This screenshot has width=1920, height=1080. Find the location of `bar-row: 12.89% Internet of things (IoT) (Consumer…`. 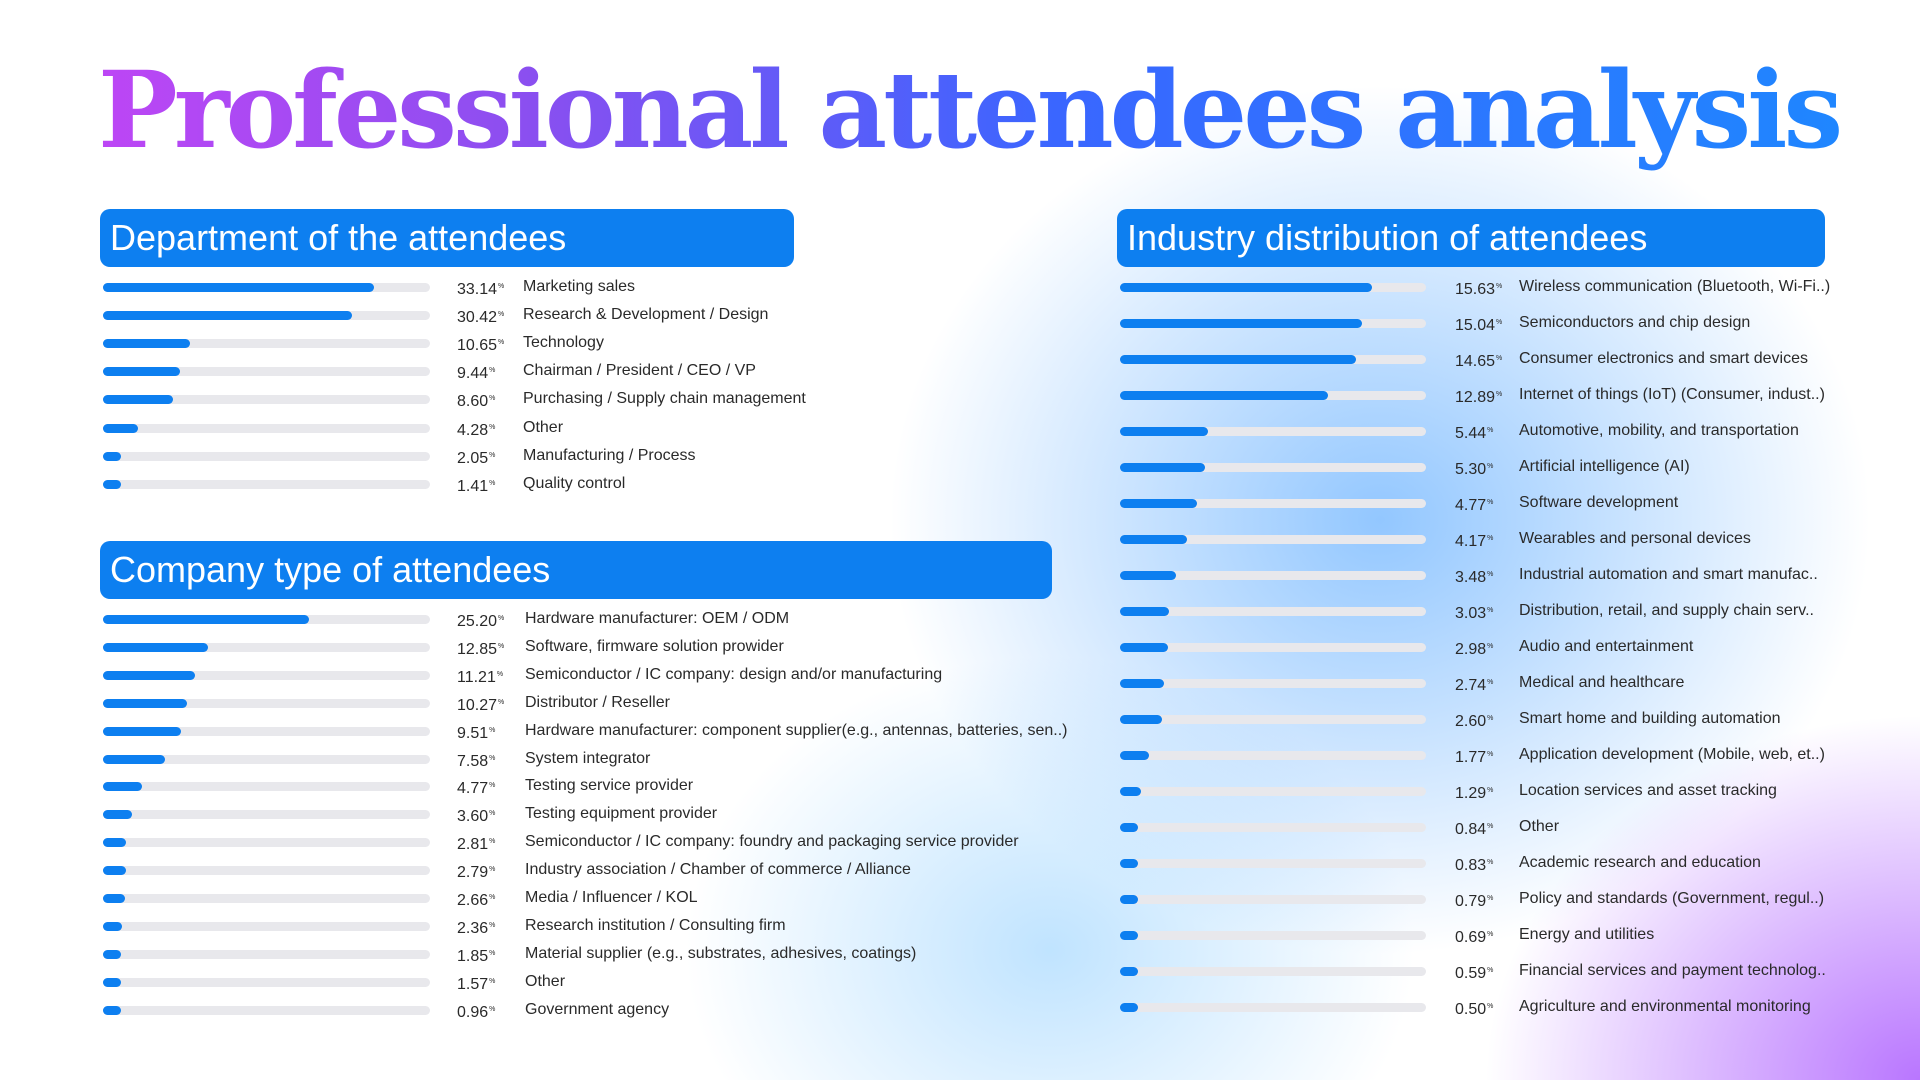

bar-row: 12.89% Internet of things (IoT) (Consumer… is located at coordinates (1471, 395).